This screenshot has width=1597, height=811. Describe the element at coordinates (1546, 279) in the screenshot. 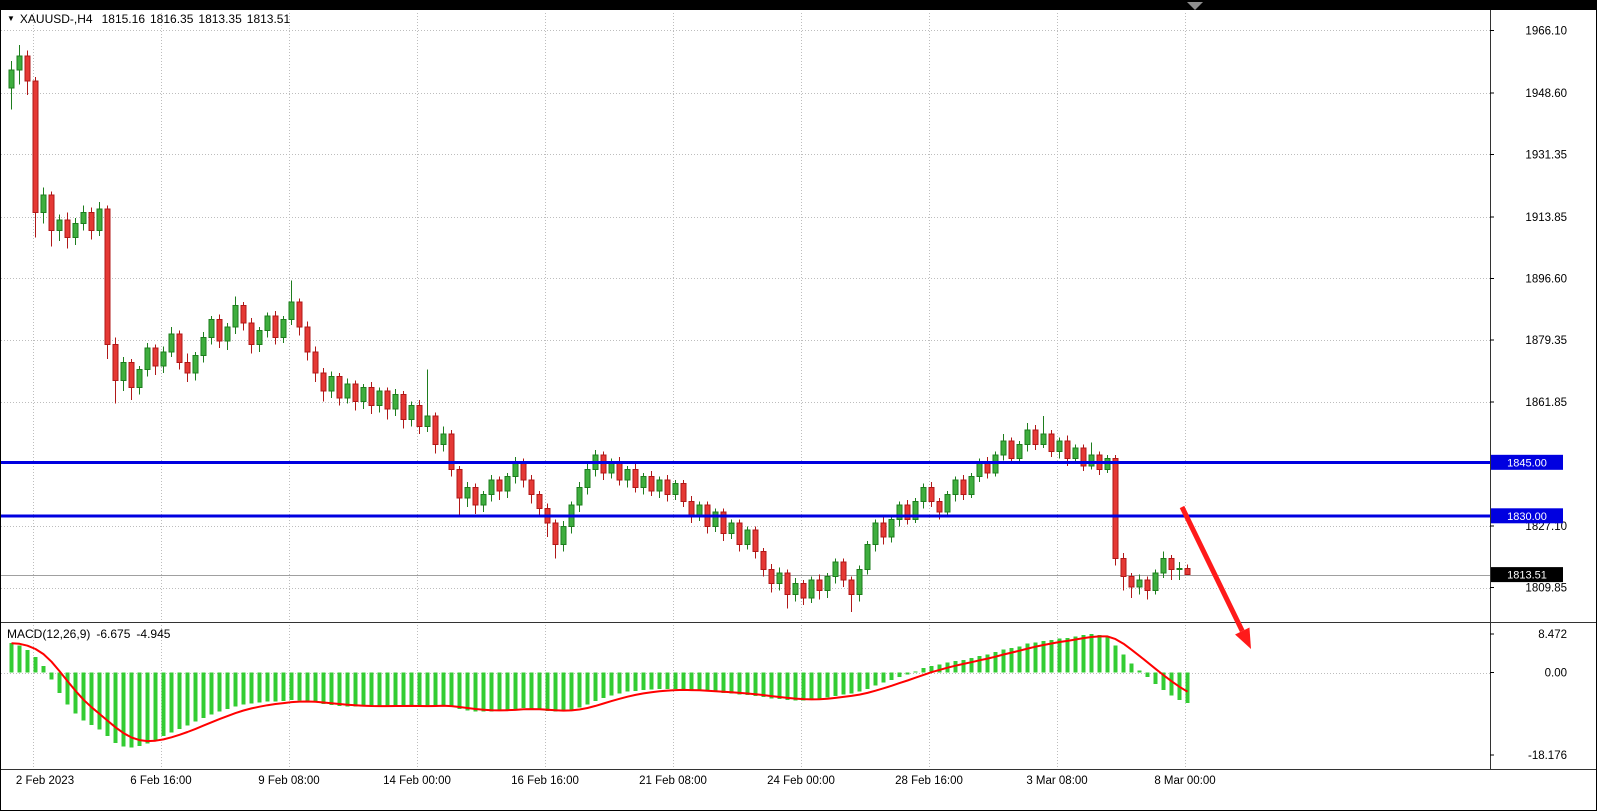

I see `svg-text: 1896.60` at that location.